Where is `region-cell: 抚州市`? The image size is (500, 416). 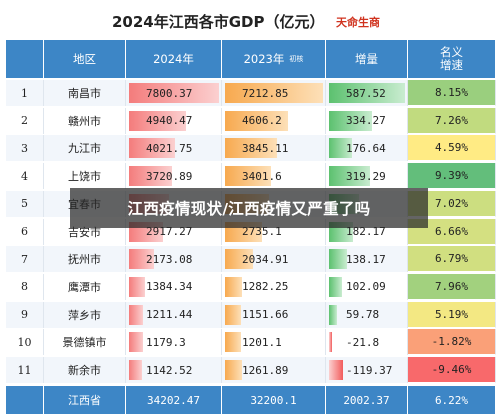 region-cell: 抚州市 is located at coordinates (85, 259).